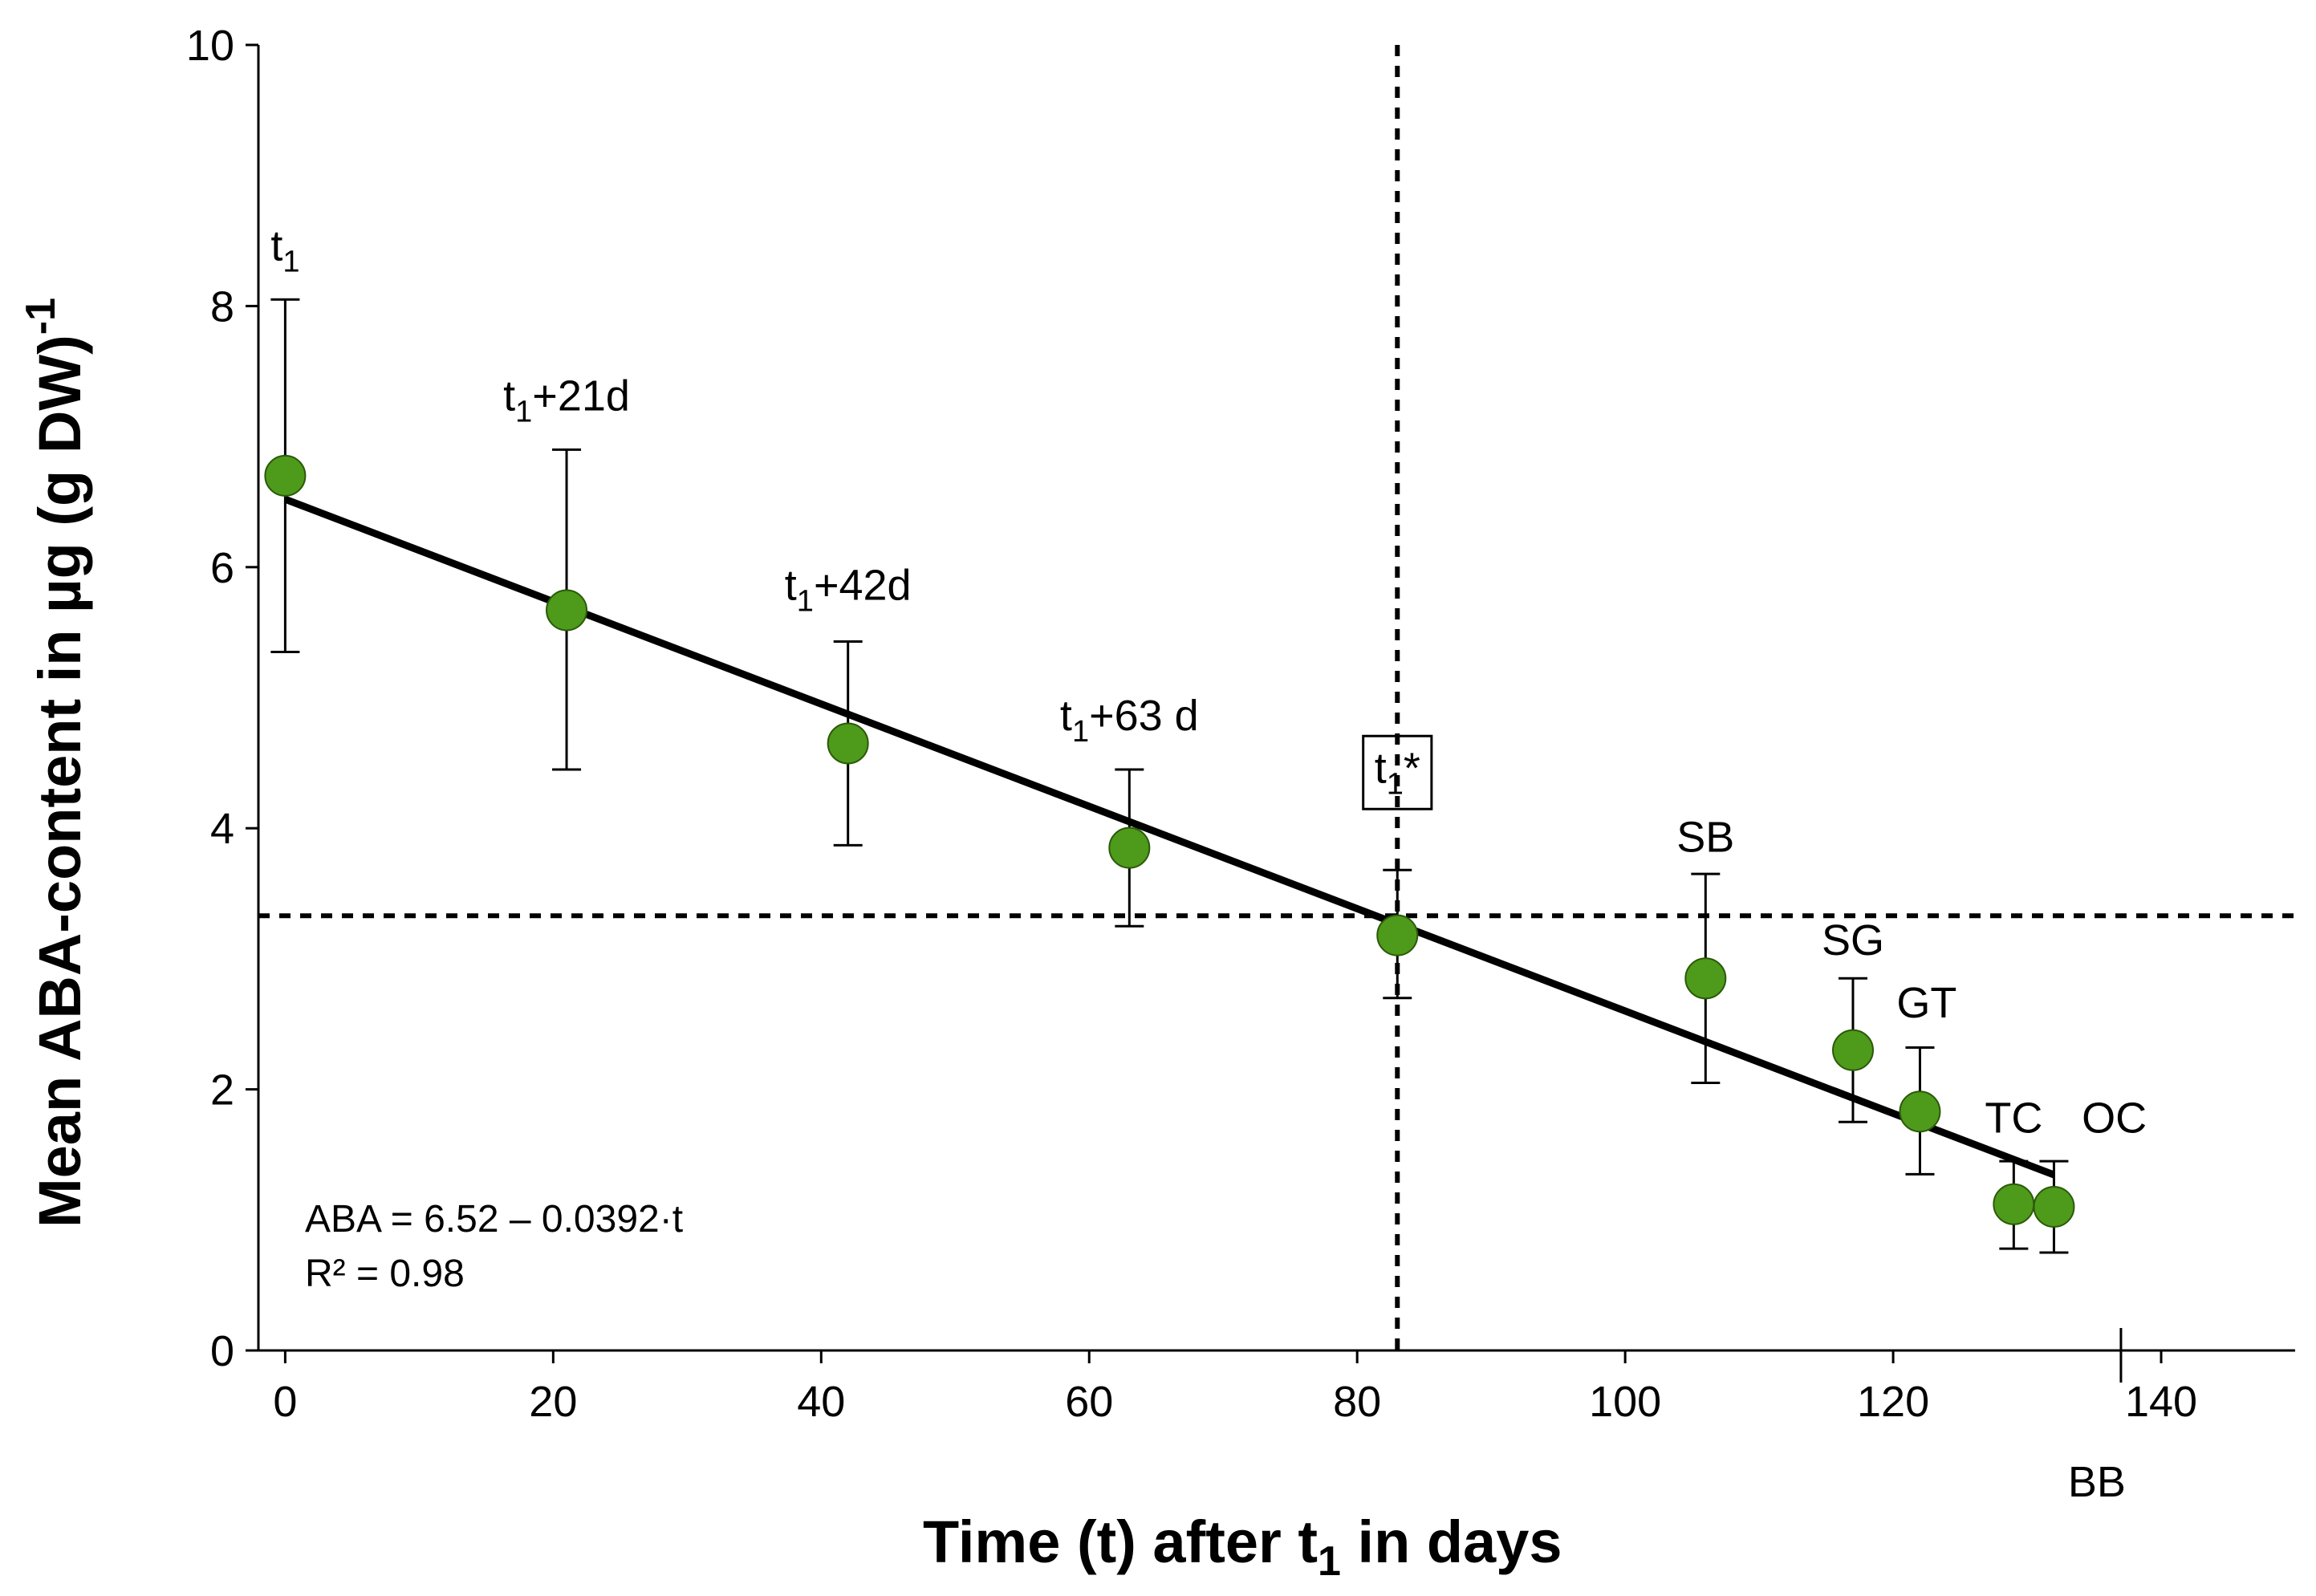 The width and height of the screenshot is (2316, 1596). Describe the element at coordinates (385, 1274) in the screenshot. I see `r-squared-text: R² = 0.98` at that location.